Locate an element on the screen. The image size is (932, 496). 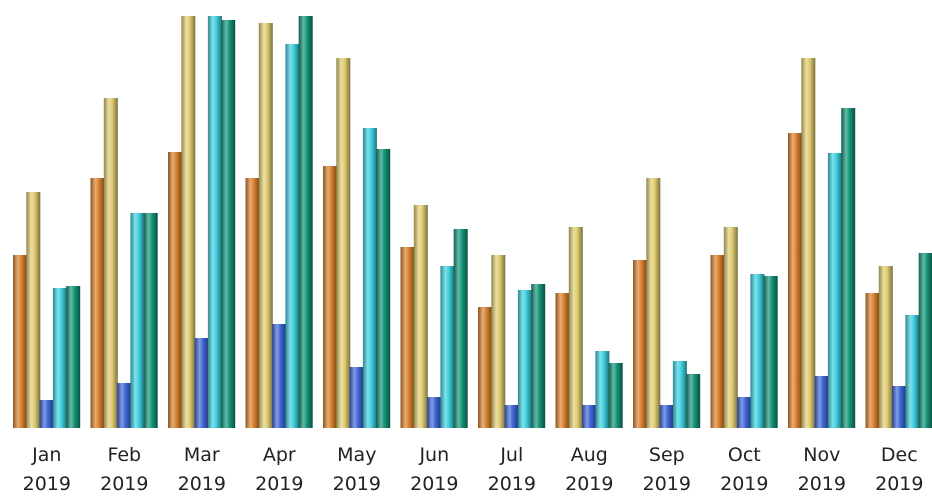
x-tick-label-month: Mar is located at coordinates (202, 455).